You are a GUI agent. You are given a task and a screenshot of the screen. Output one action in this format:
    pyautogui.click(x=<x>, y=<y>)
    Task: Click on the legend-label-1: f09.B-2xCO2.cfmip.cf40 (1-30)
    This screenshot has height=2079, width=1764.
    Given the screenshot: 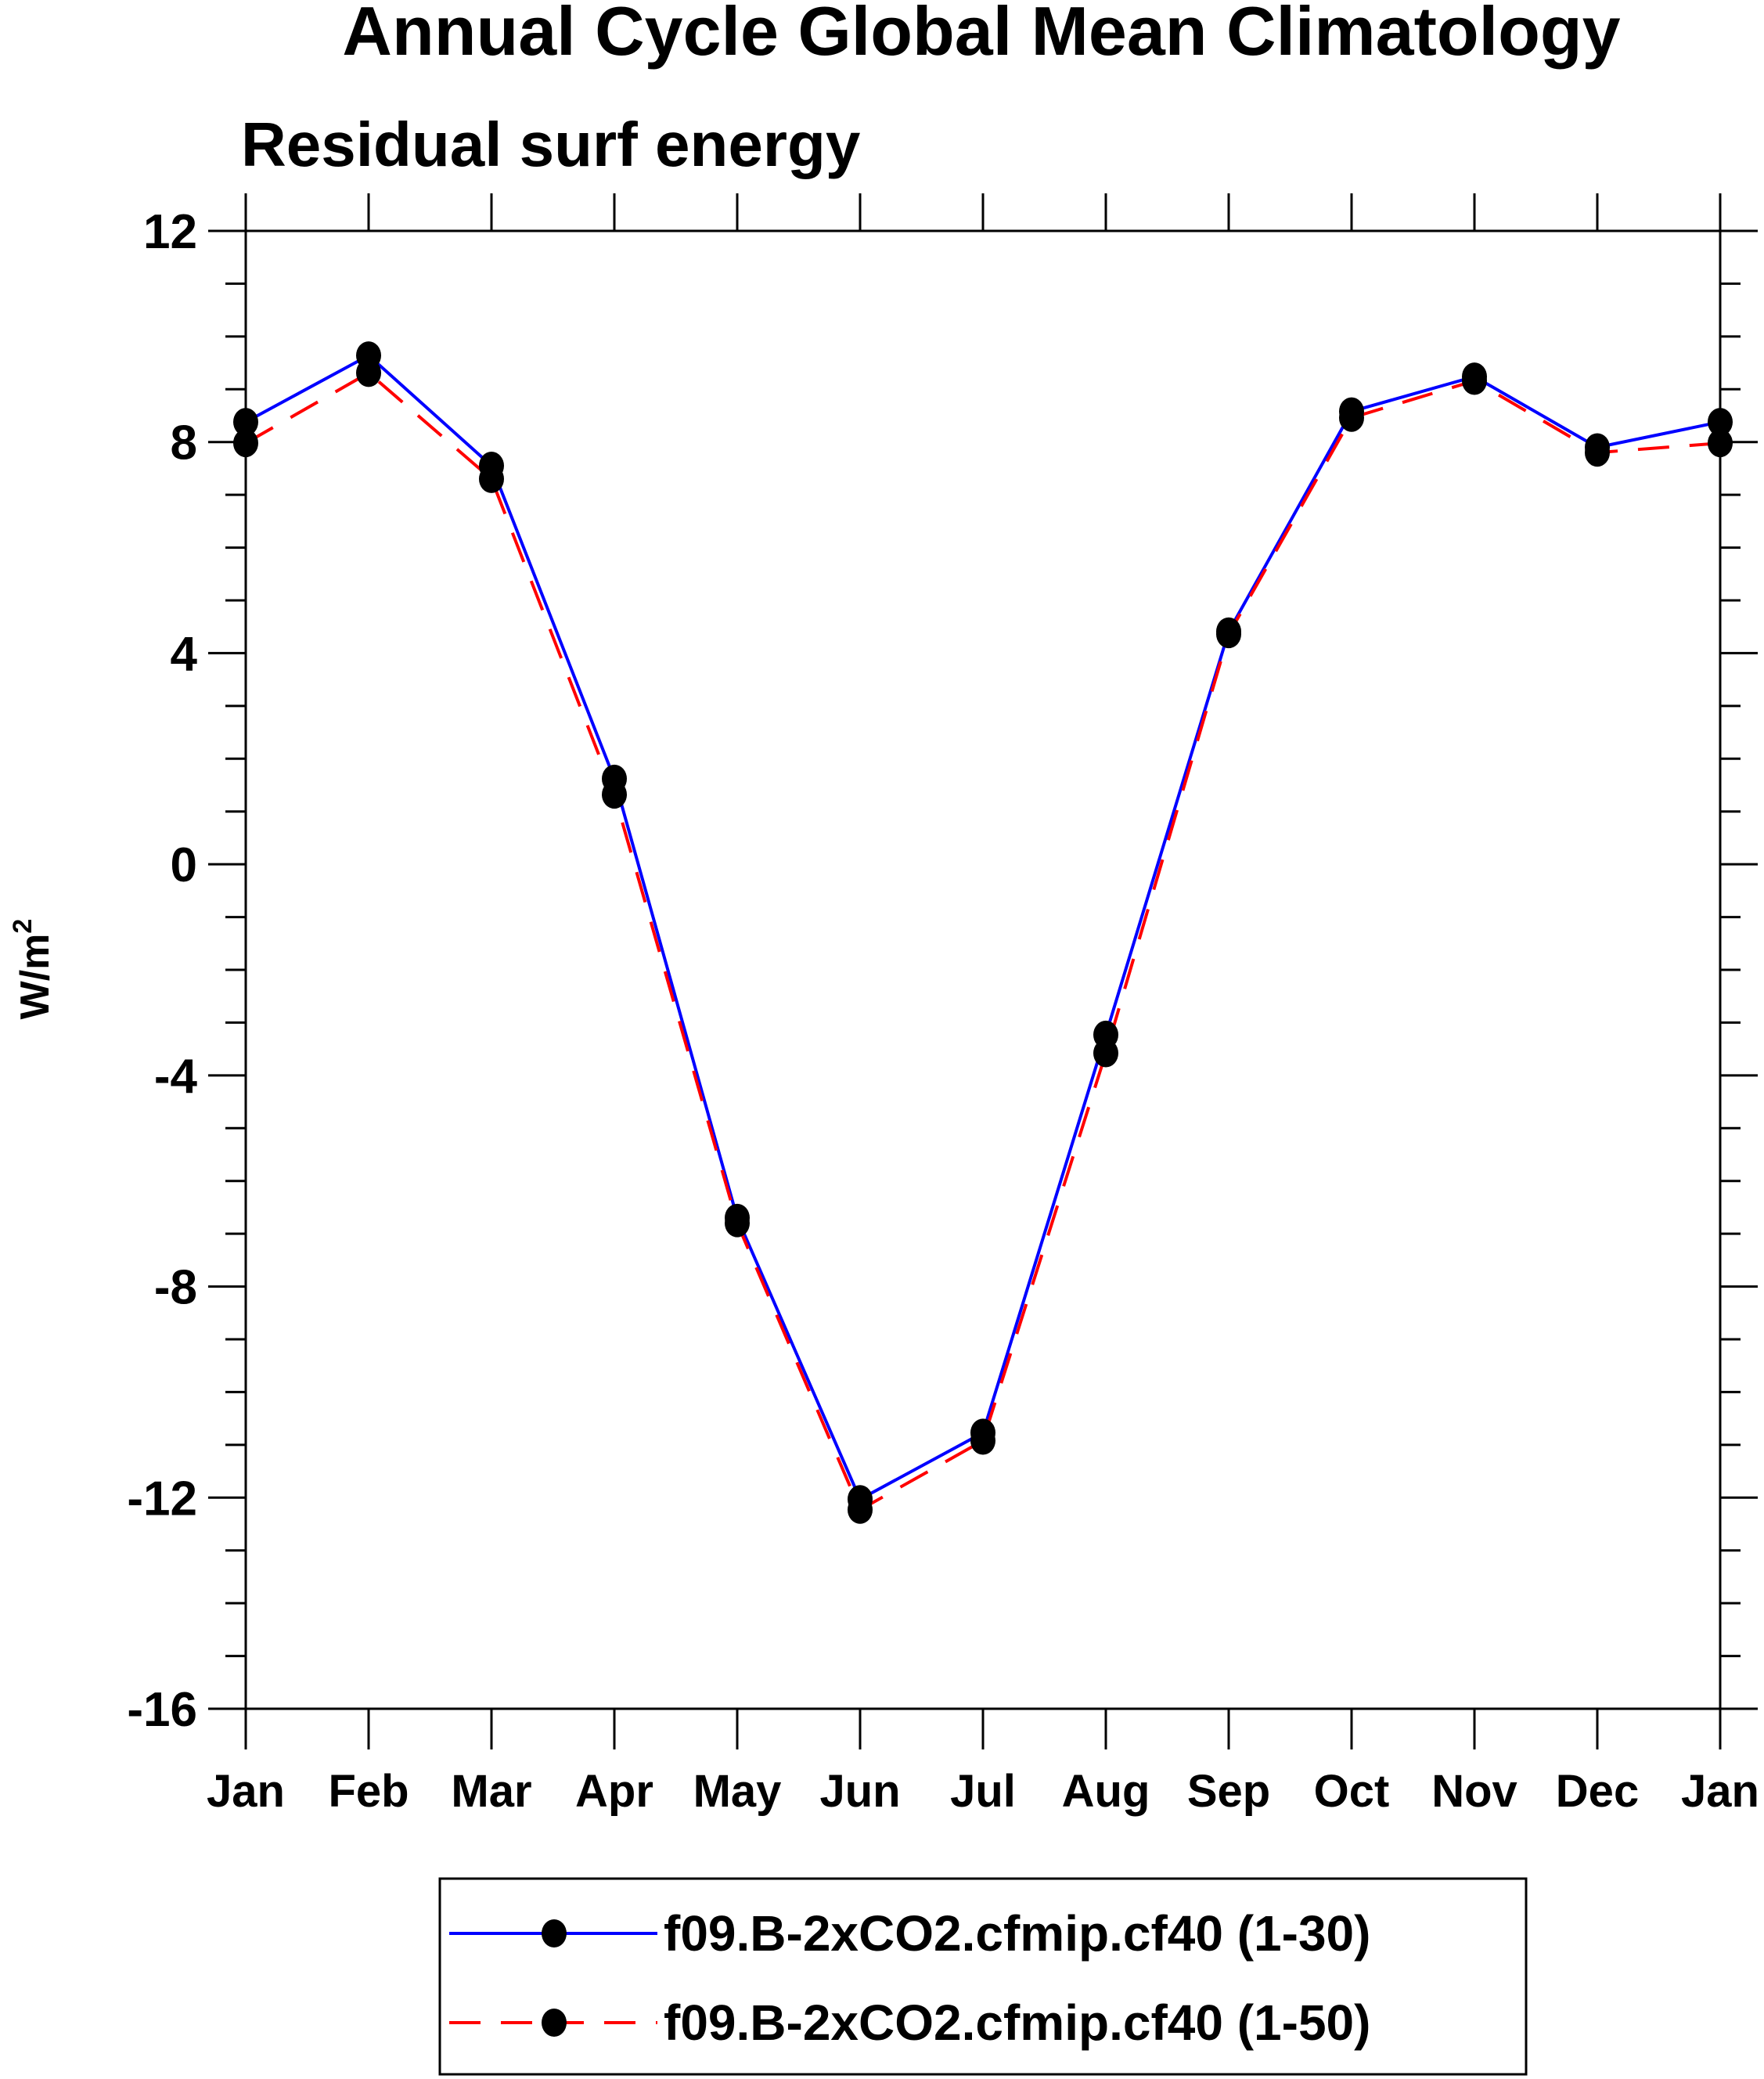 What is the action you would take?
    pyautogui.click(x=1017, y=1933)
    